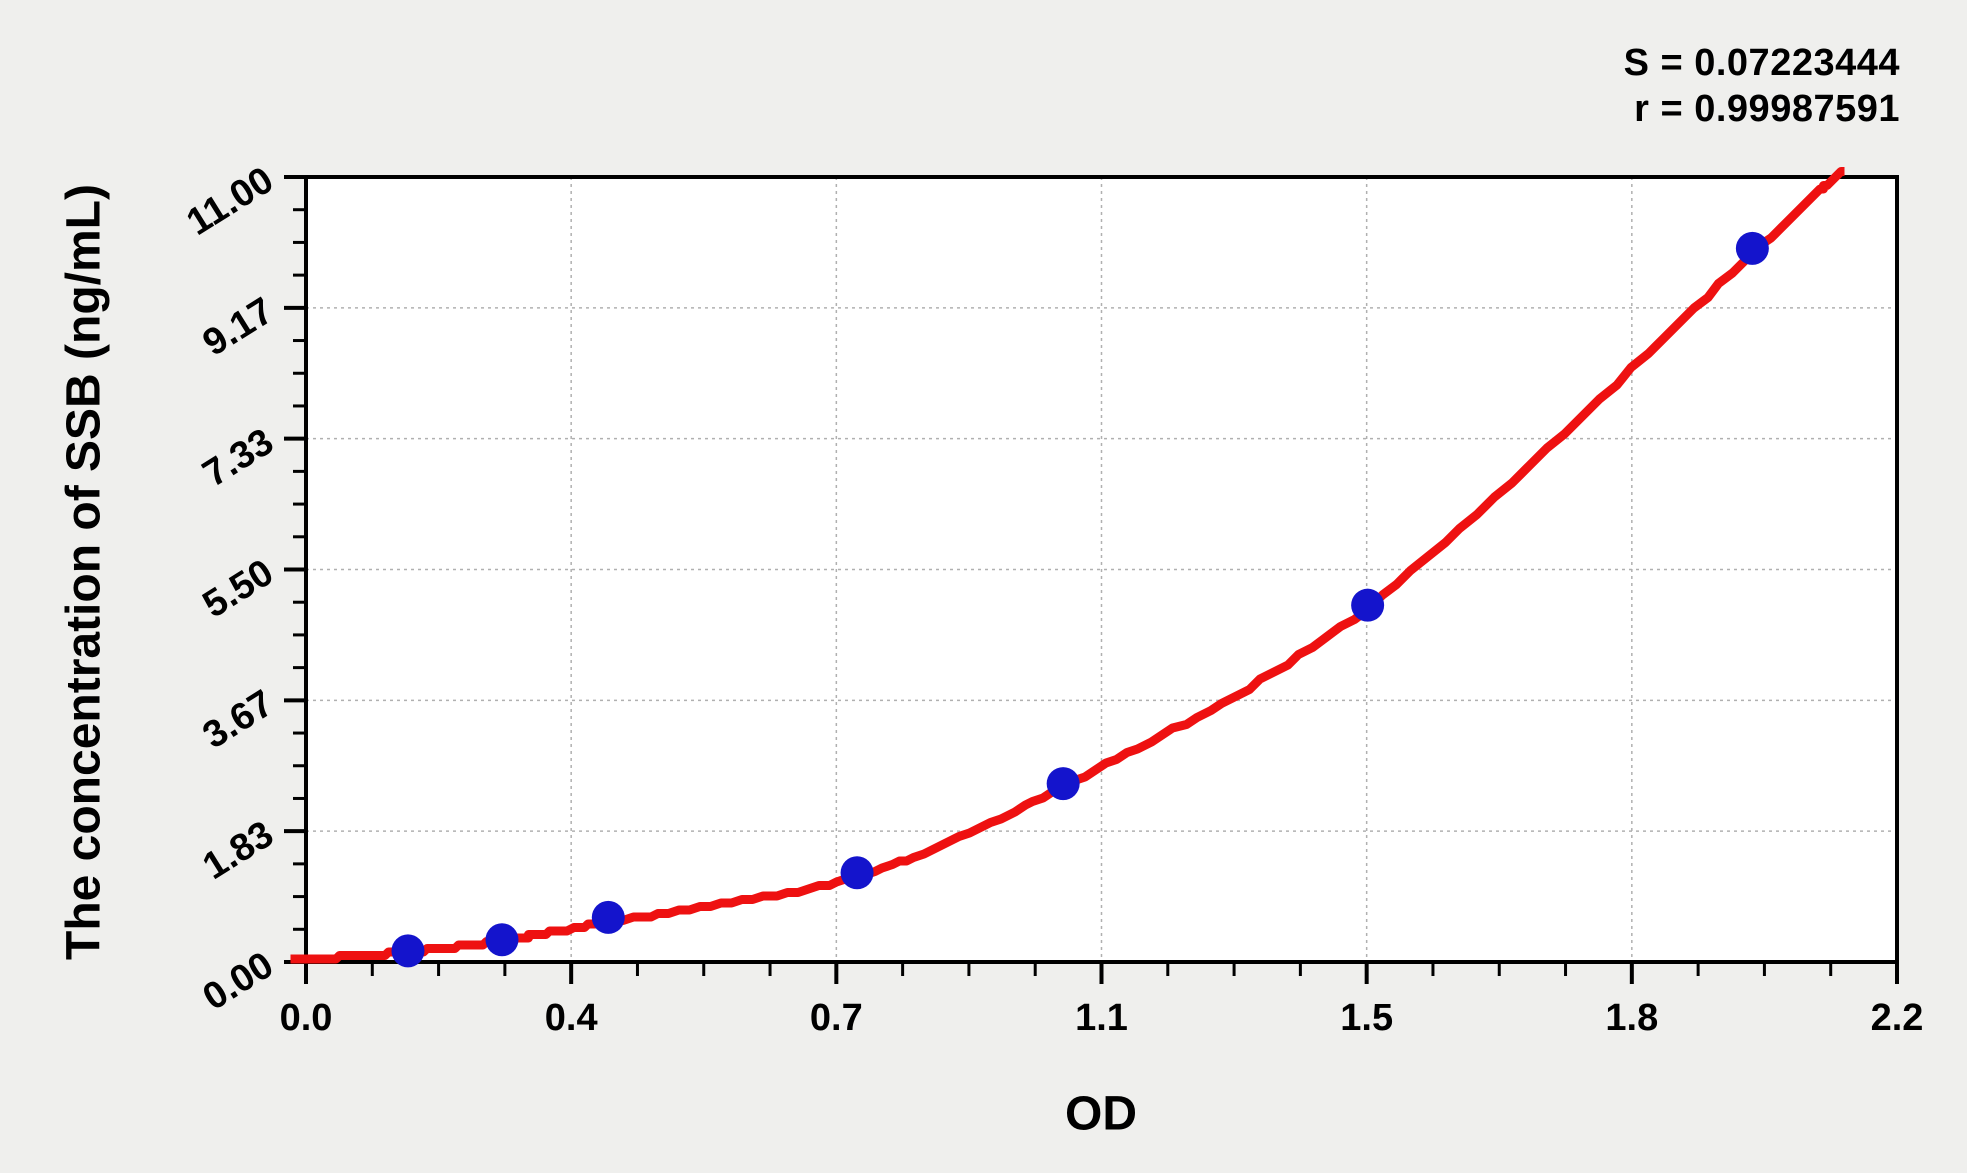 This screenshot has height=1173, width=1967. What do you see at coordinates (1762, 86) in the screenshot?
I see `fit-statistics: S = 0.07223444 r = 0.99987591` at bounding box center [1762, 86].